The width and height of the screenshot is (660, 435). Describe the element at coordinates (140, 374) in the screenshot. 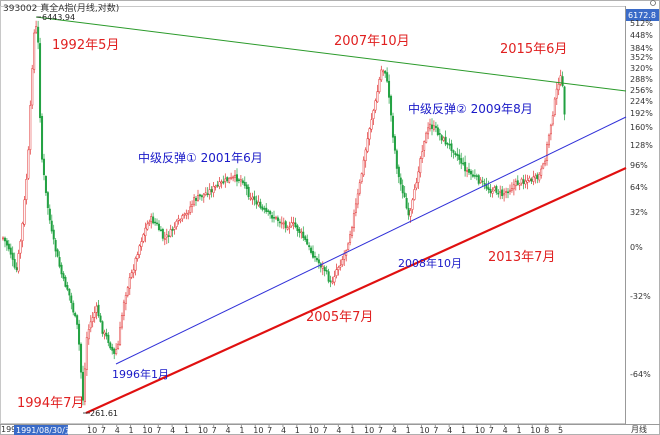

I see `annotation-1996-1: 1996年1月` at that location.